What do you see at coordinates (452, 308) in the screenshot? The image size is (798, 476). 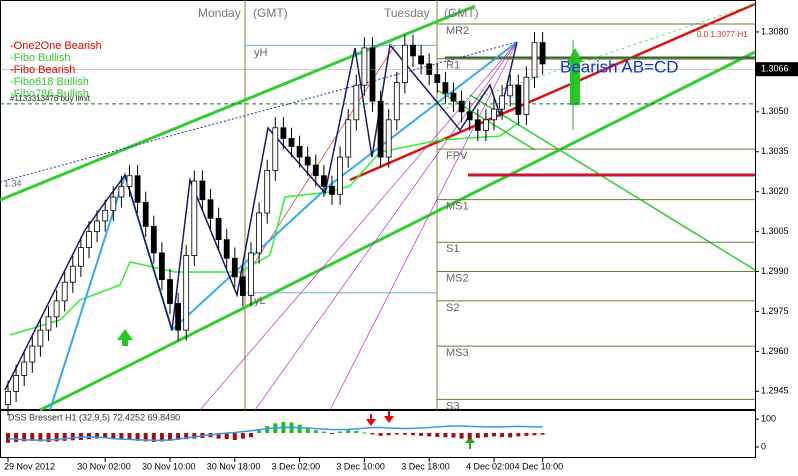 I see `pivot-label: S2` at bounding box center [452, 308].